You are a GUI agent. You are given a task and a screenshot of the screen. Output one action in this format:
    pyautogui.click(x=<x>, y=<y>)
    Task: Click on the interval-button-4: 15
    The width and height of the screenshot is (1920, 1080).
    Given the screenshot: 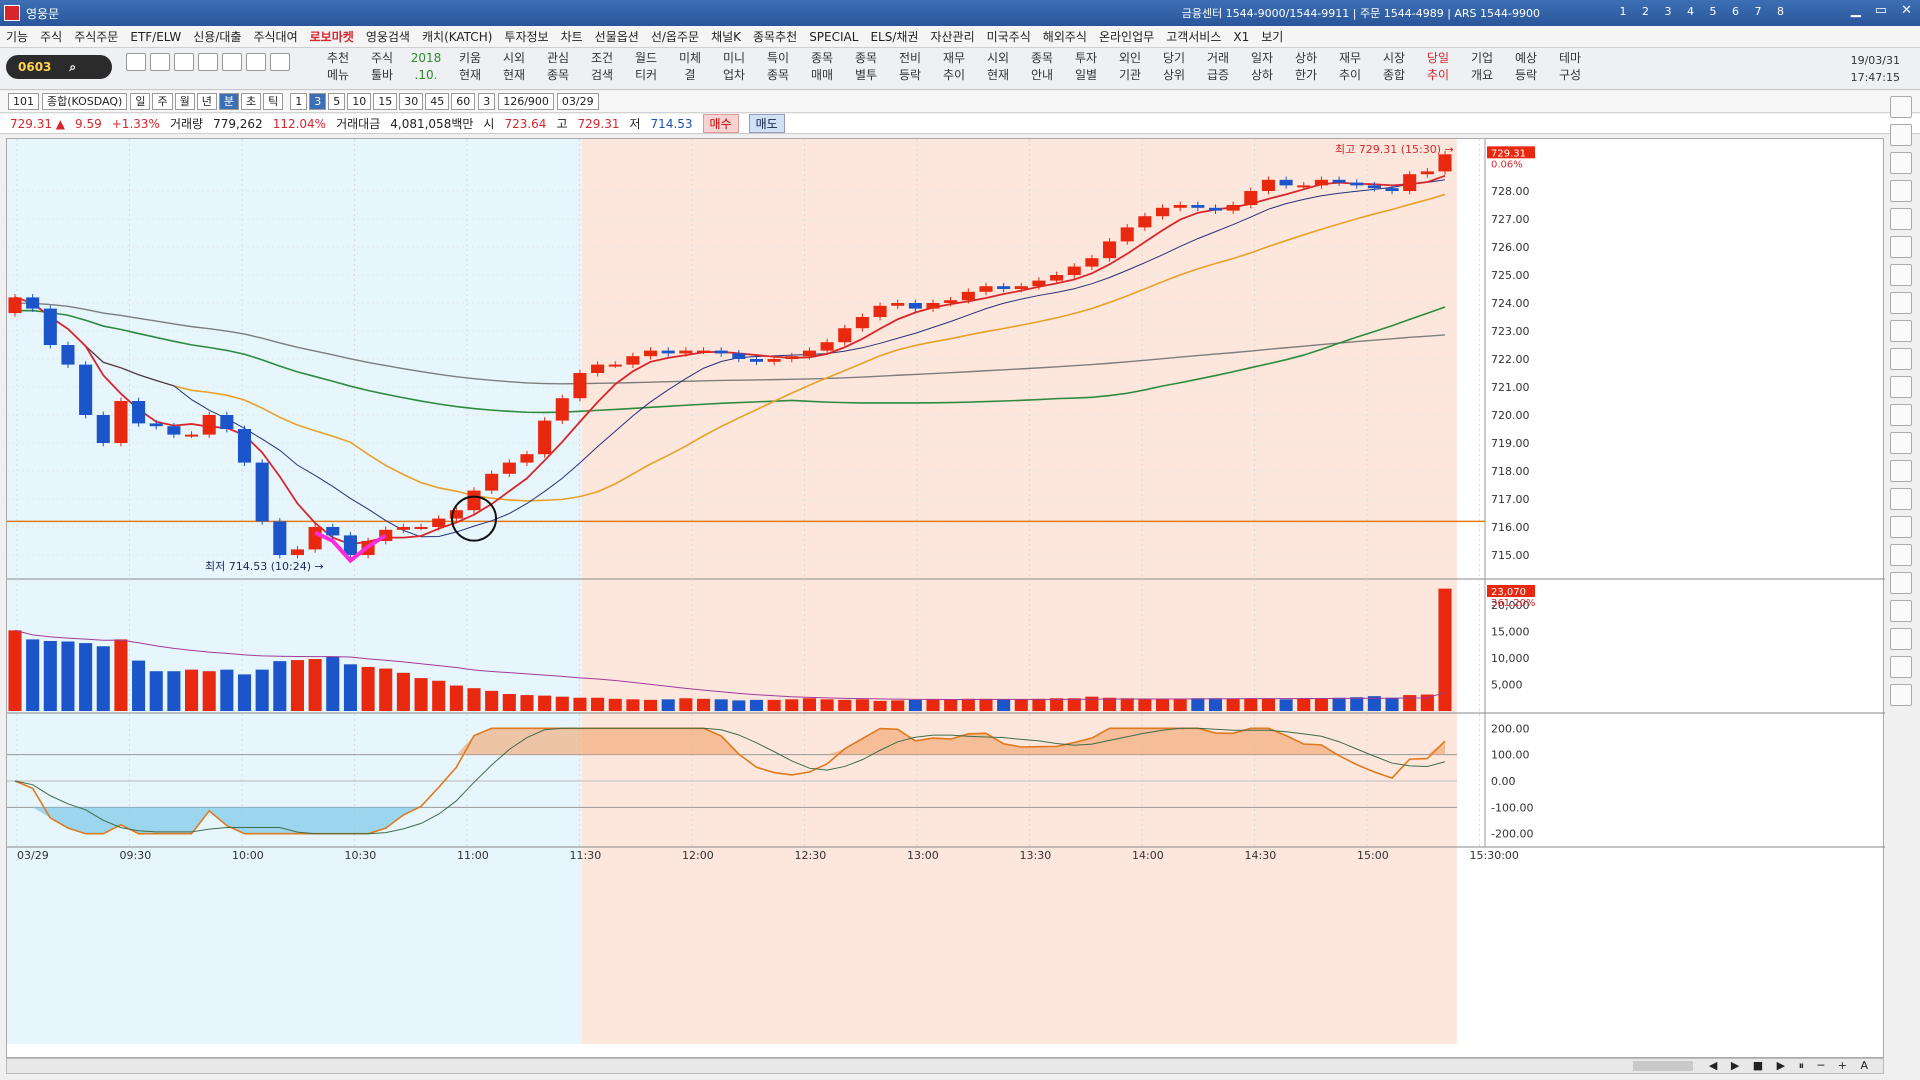 What is the action you would take?
    pyautogui.click(x=385, y=101)
    